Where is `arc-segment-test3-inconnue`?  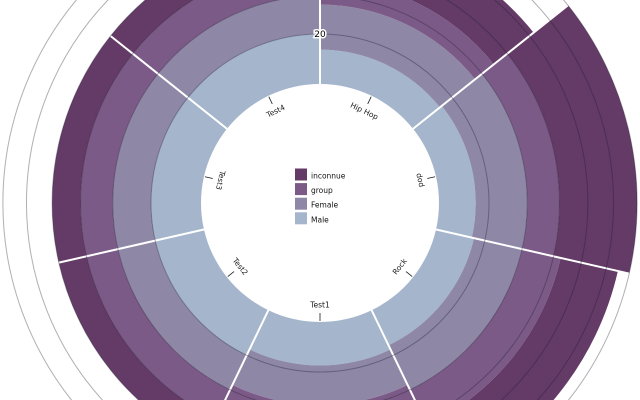
arc-segment-test3-inconnue is located at coordinates (92, 149).